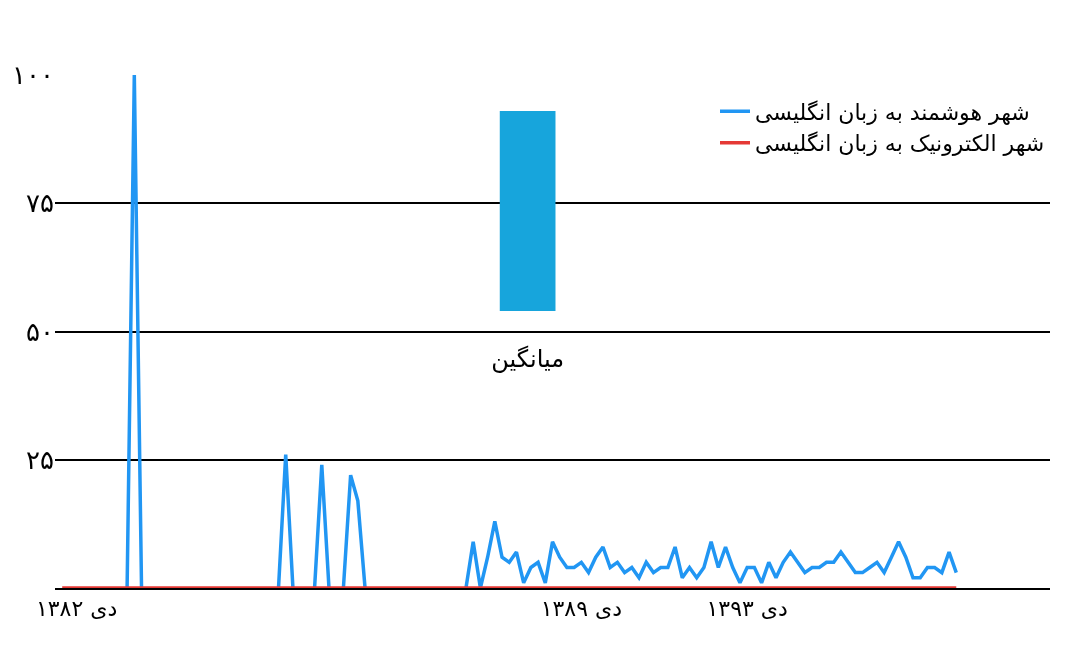  What do you see at coordinates (40, 203) in the screenshot?
I see `y-tick-label: ۷۵` at bounding box center [40, 203].